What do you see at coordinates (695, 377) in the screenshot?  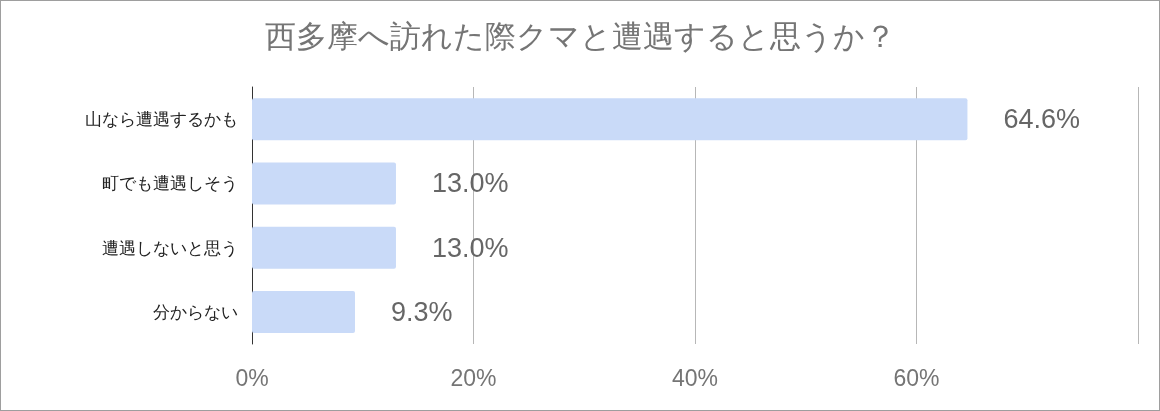 I see `x-tick-label: 40%` at bounding box center [695, 377].